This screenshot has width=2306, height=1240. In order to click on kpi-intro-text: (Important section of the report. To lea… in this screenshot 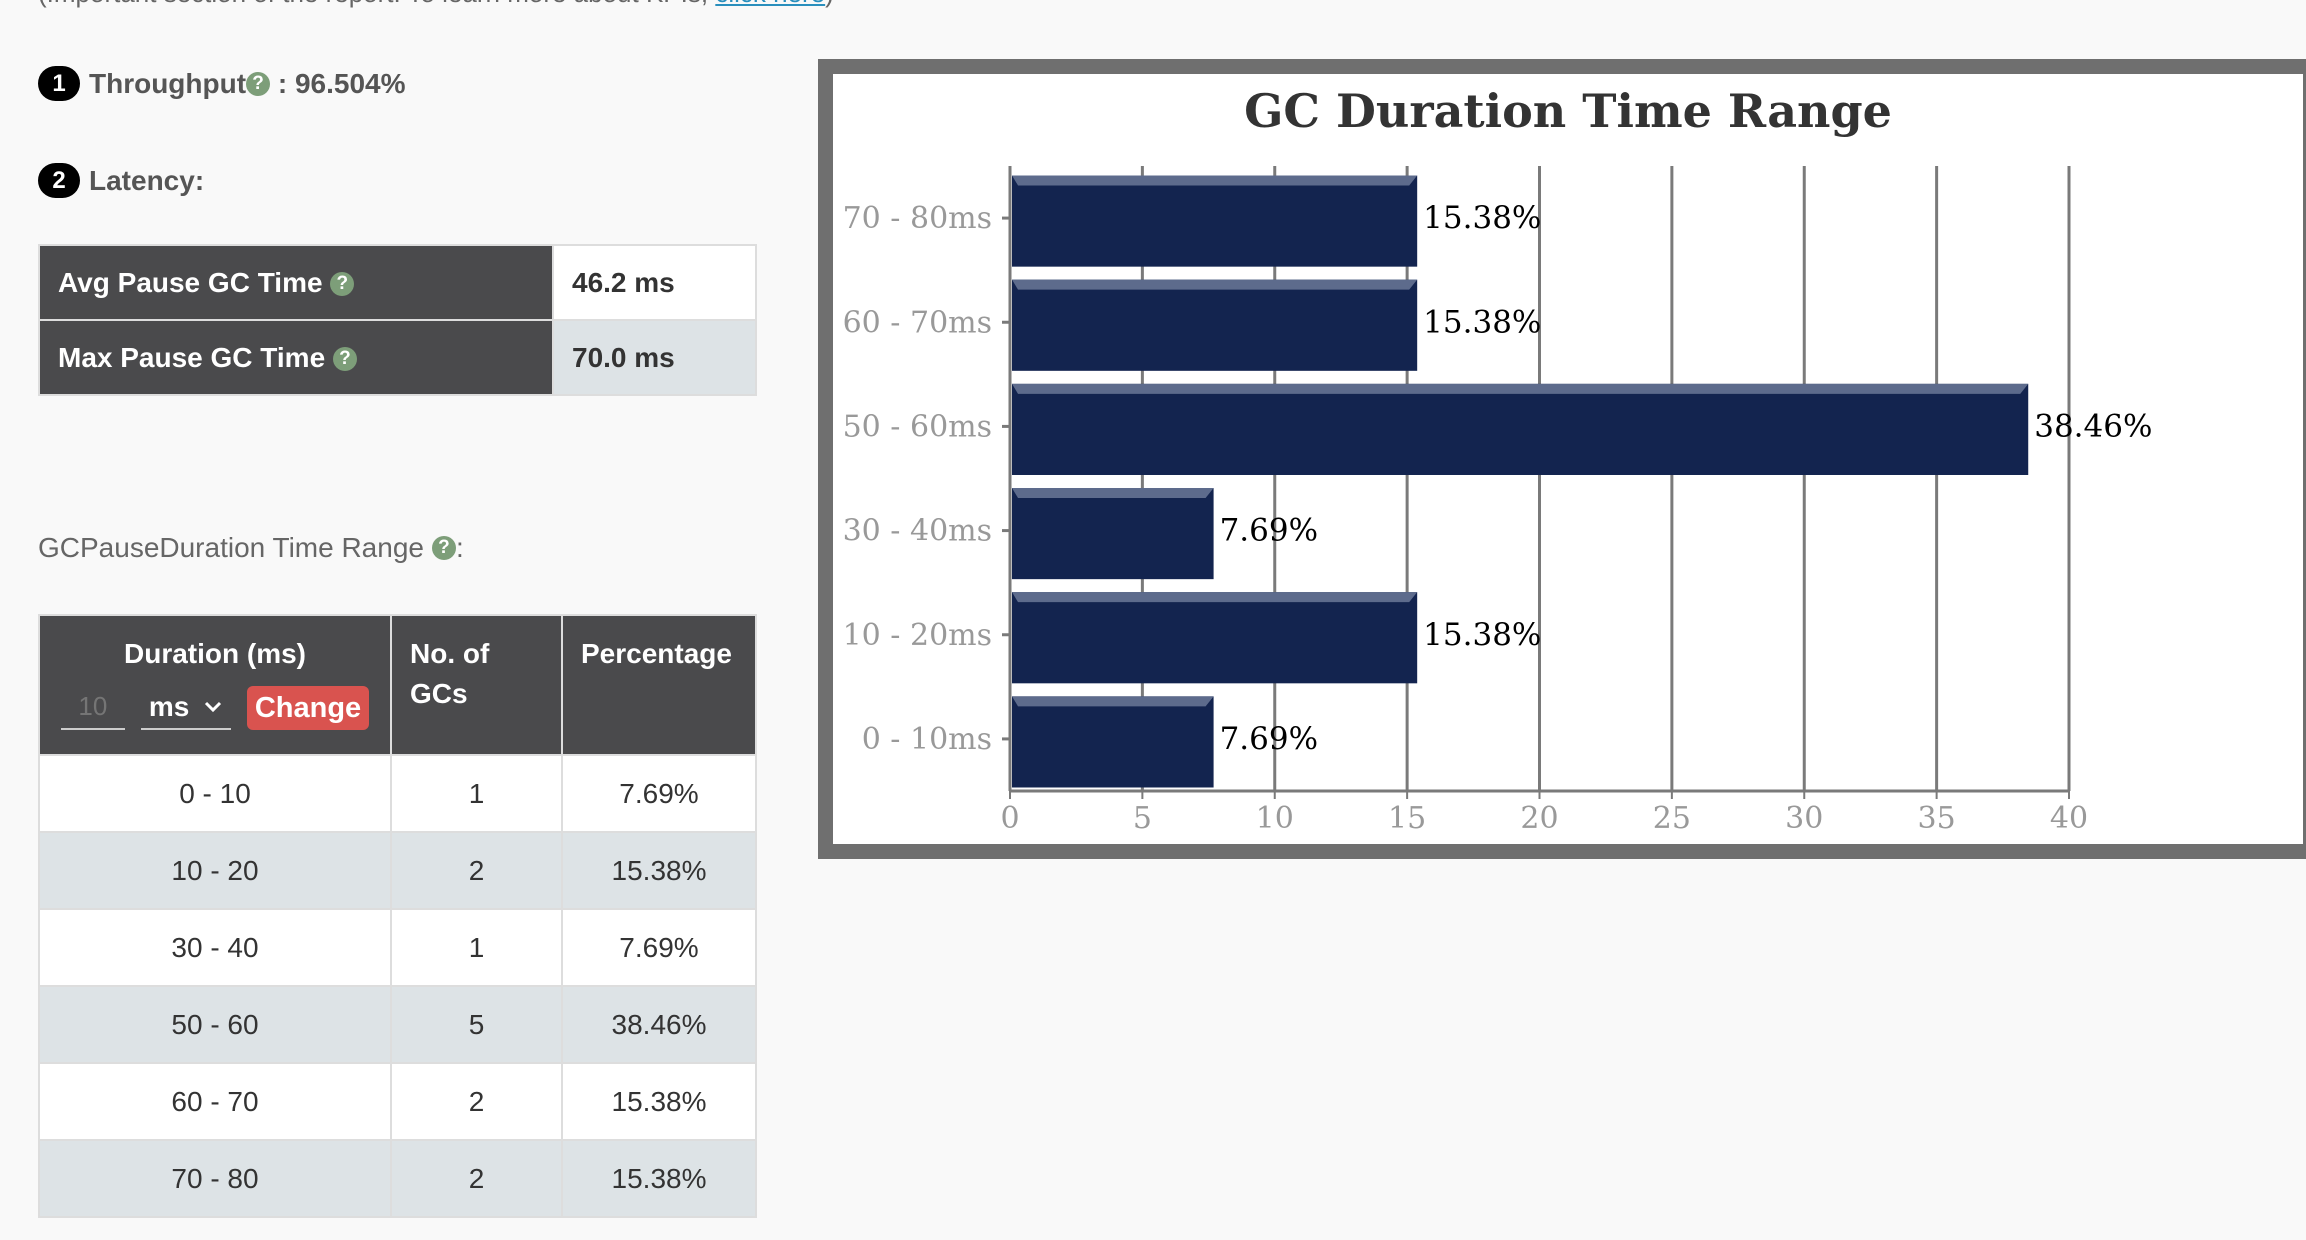, I will do `click(436, 4)`.